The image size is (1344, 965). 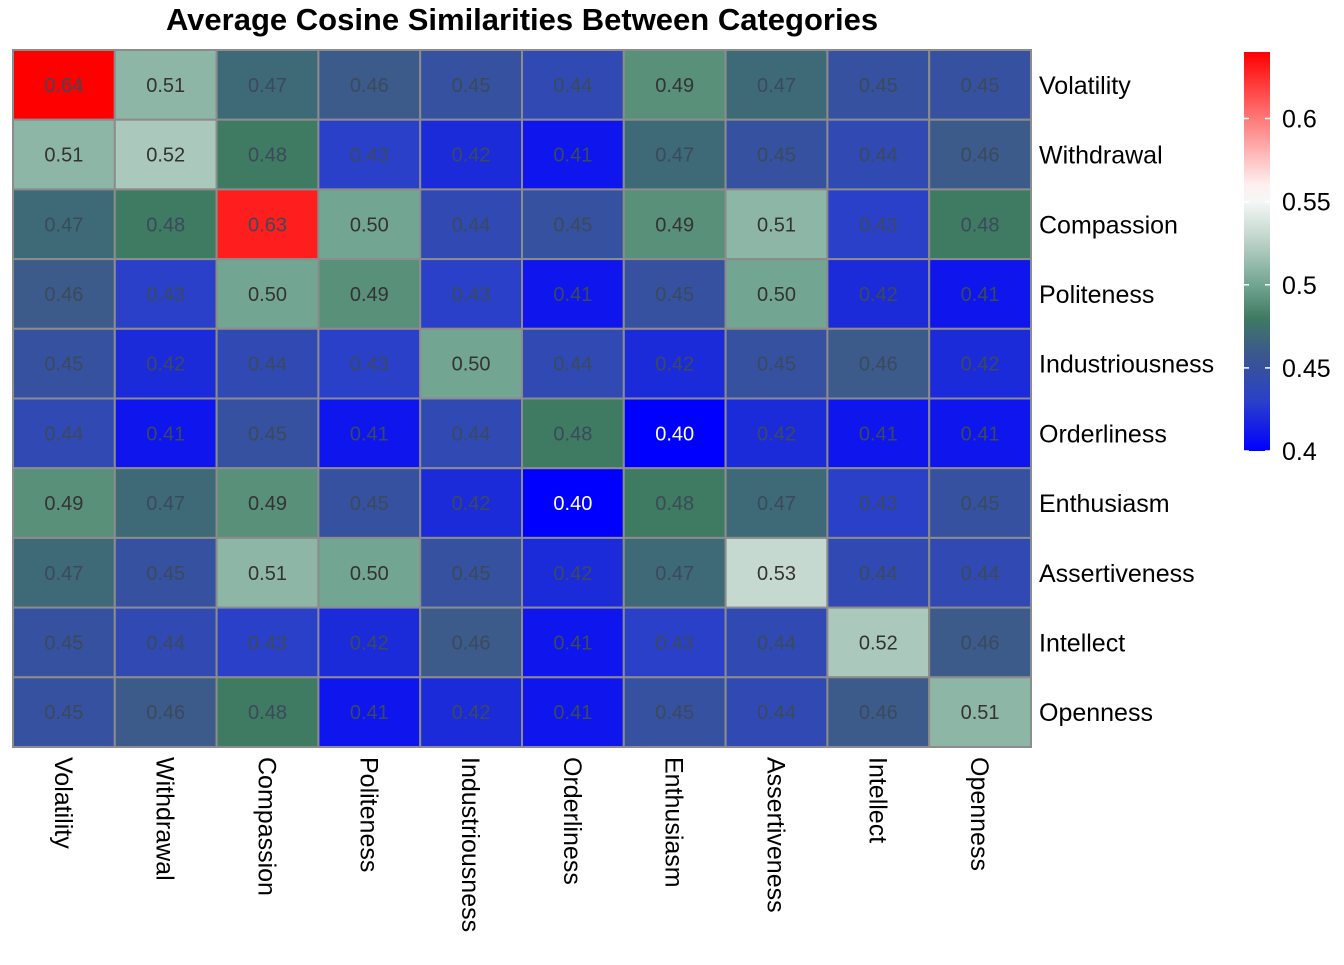 I want to click on heatmap-cell-intellect-withdrawal, so click(x=165, y=642).